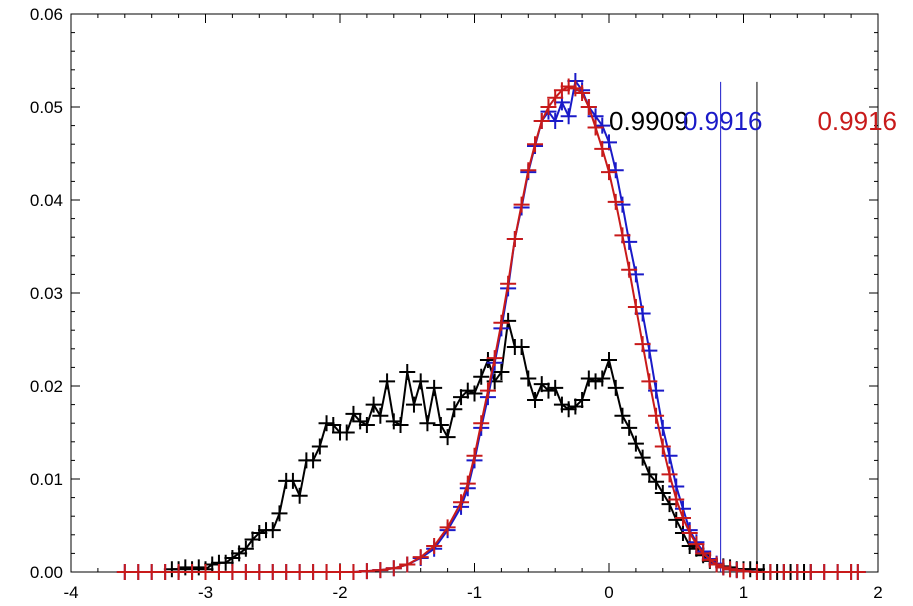 The image size is (913, 606). I want to click on x-tick-label: -1, so click(474, 592).